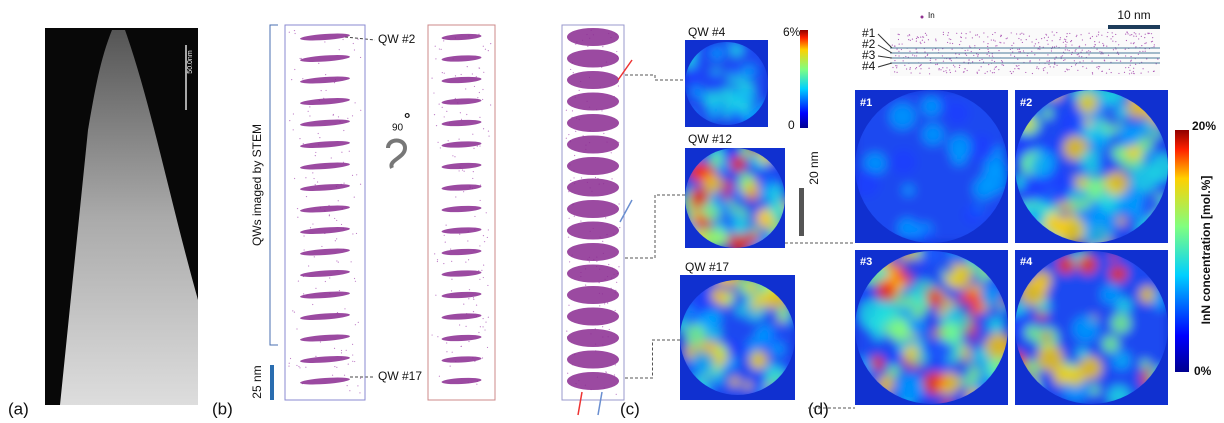 The height and width of the screenshot is (423, 1224). What do you see at coordinates (1025, 52) in the screenshot?
I see `profile-strip` at bounding box center [1025, 52].